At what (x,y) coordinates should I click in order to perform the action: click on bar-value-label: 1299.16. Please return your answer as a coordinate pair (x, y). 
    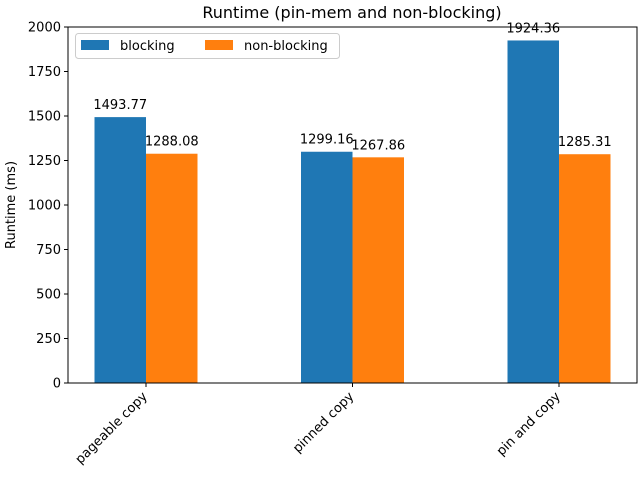
    Looking at the image, I should click on (327, 140).